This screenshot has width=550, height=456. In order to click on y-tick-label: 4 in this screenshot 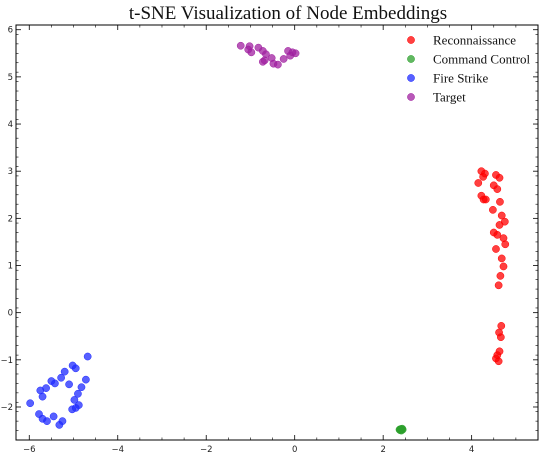, I will do `click(10, 125)`.